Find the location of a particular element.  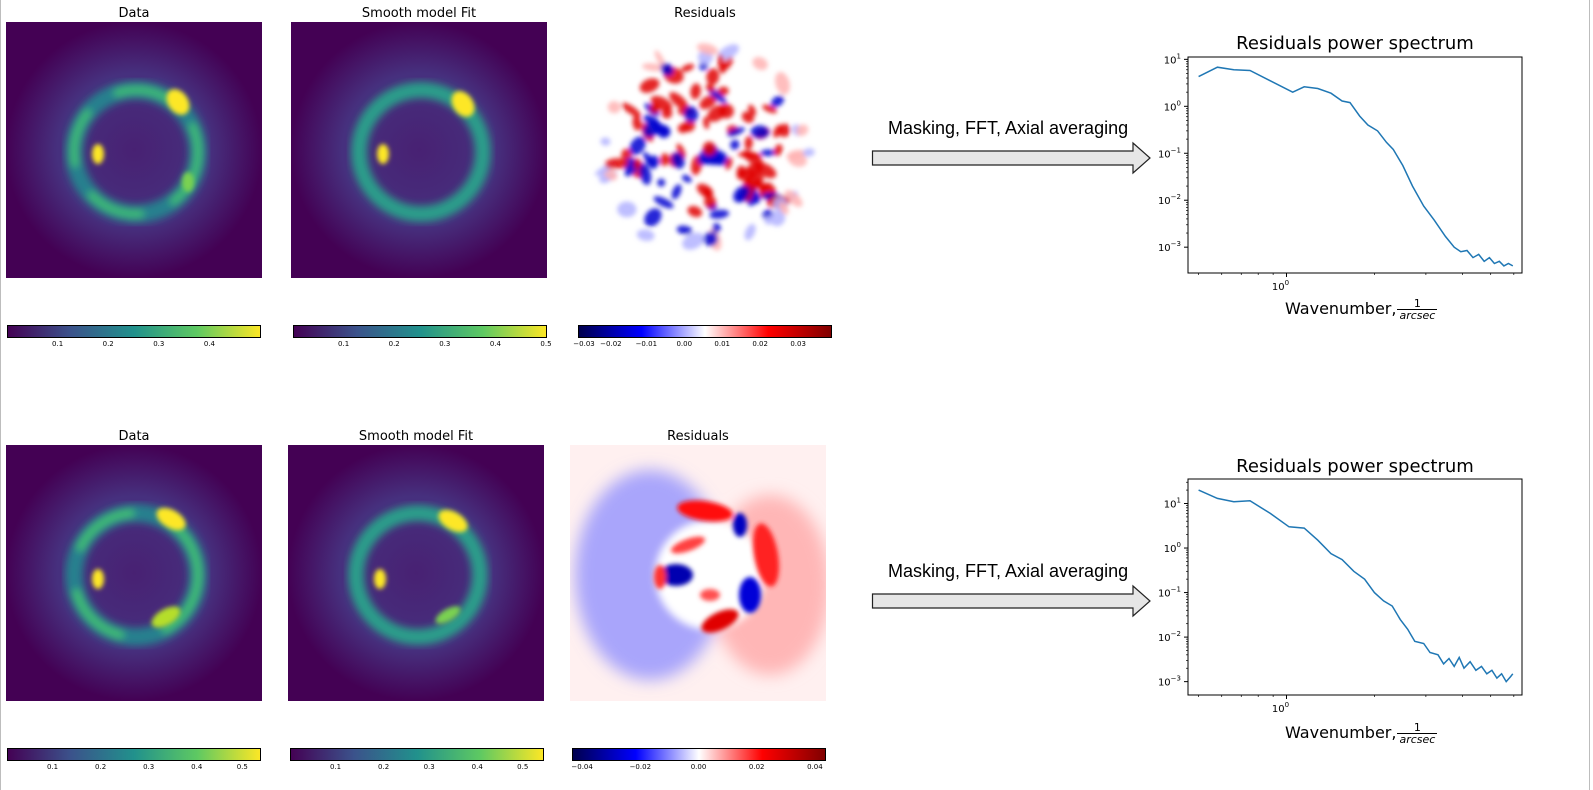

colorbar-tick-label: −0.02 is located at coordinates (640, 767).